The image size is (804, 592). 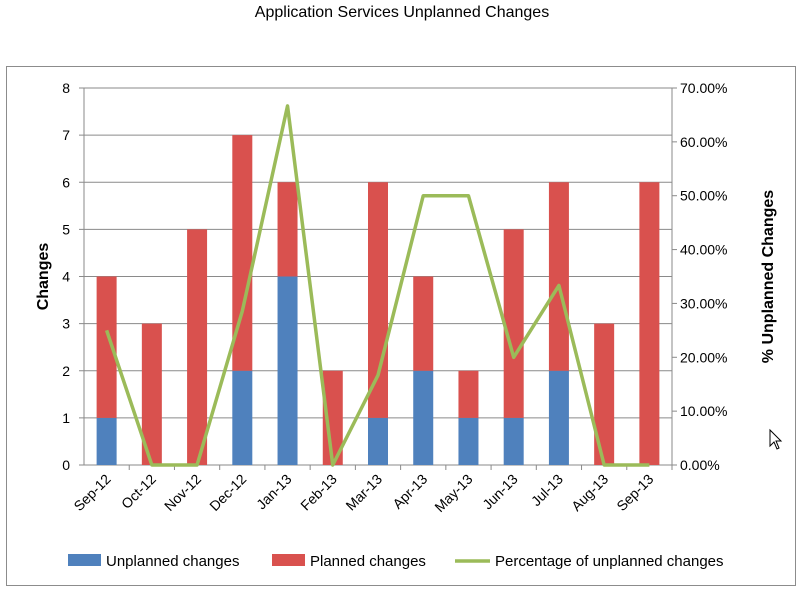 What do you see at coordinates (318, 492) in the screenshot?
I see `x-tick-label: Feb-13` at bounding box center [318, 492].